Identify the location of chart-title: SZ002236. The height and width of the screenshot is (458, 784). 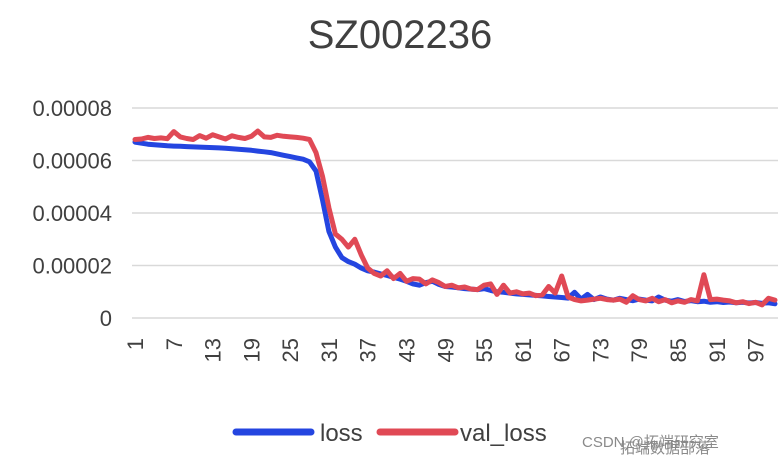
(400, 35).